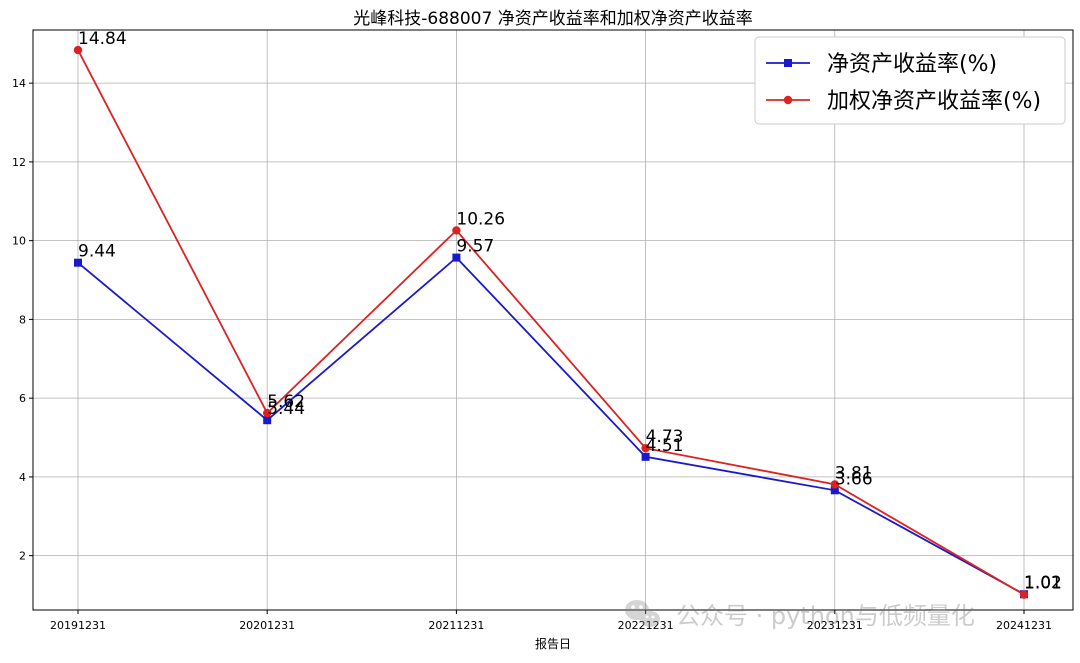 The image size is (1080, 663). I want to click on y-tick-label: 12, so click(19, 162).